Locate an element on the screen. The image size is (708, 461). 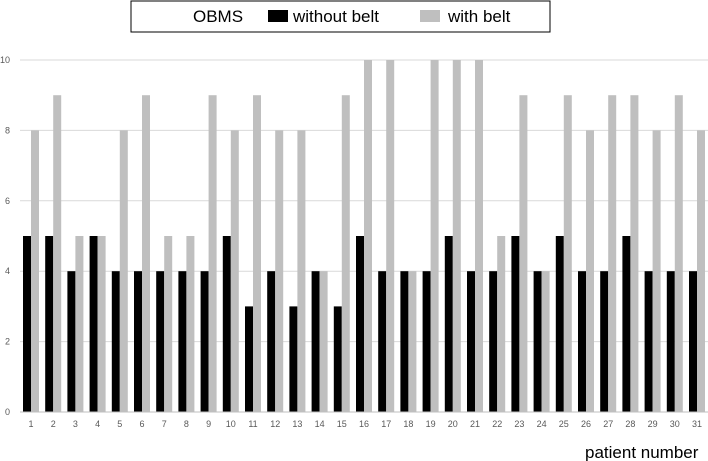
x-tick-label: 2 is located at coordinates (53, 424).